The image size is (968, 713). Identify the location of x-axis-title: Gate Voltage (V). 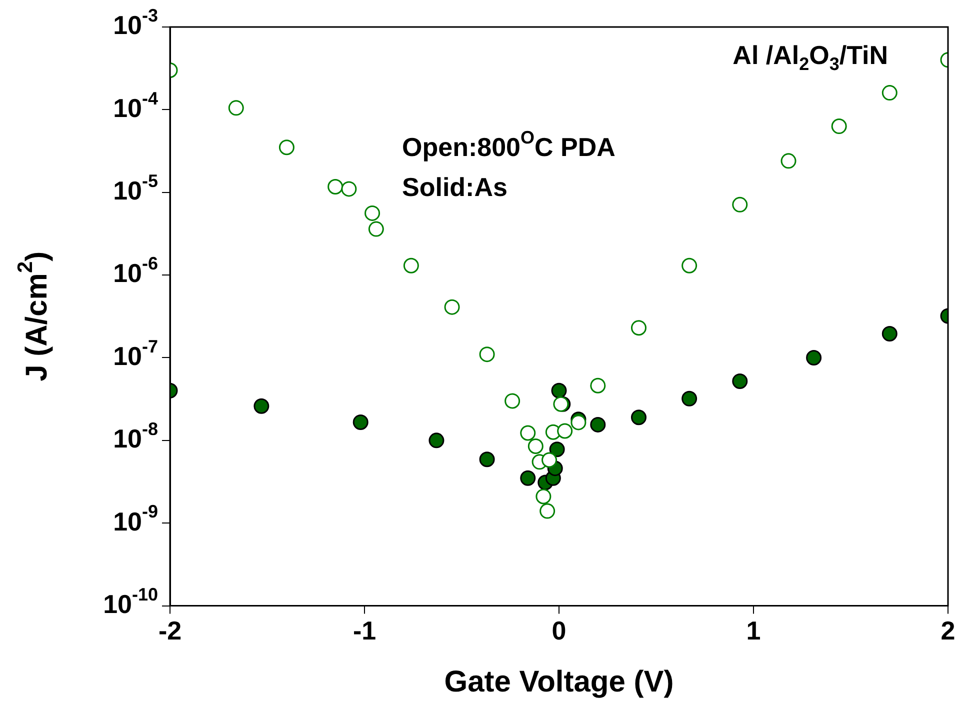
(559, 681).